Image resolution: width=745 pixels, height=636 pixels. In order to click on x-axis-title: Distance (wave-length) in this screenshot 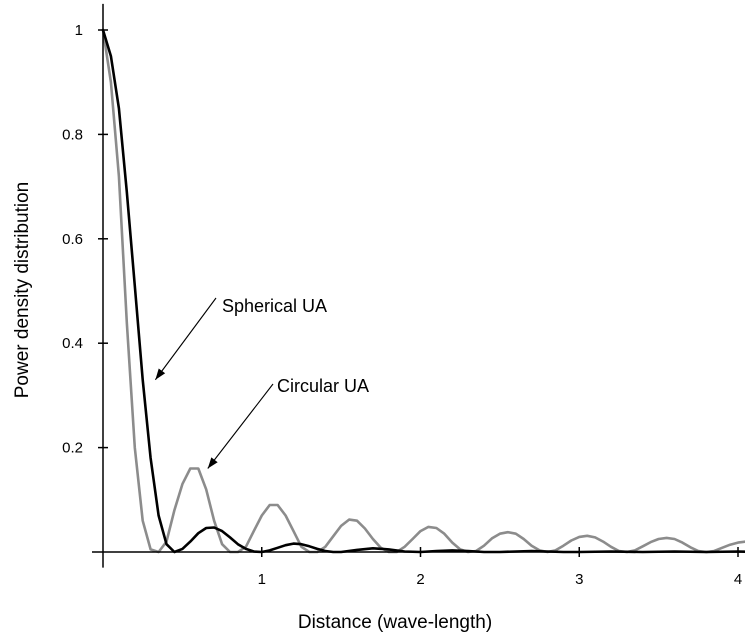, I will do `click(395, 622)`.